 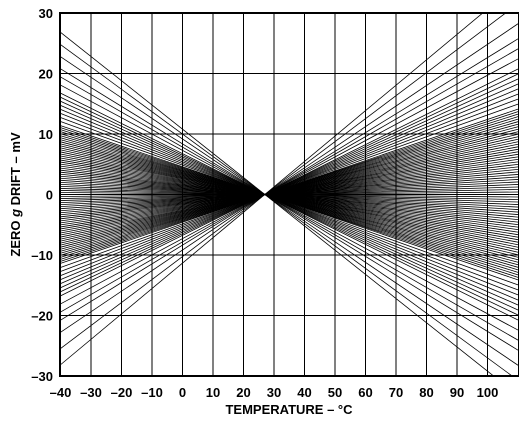 What do you see at coordinates (46, 13) in the screenshot?
I see `y-tick-label: 30` at bounding box center [46, 13].